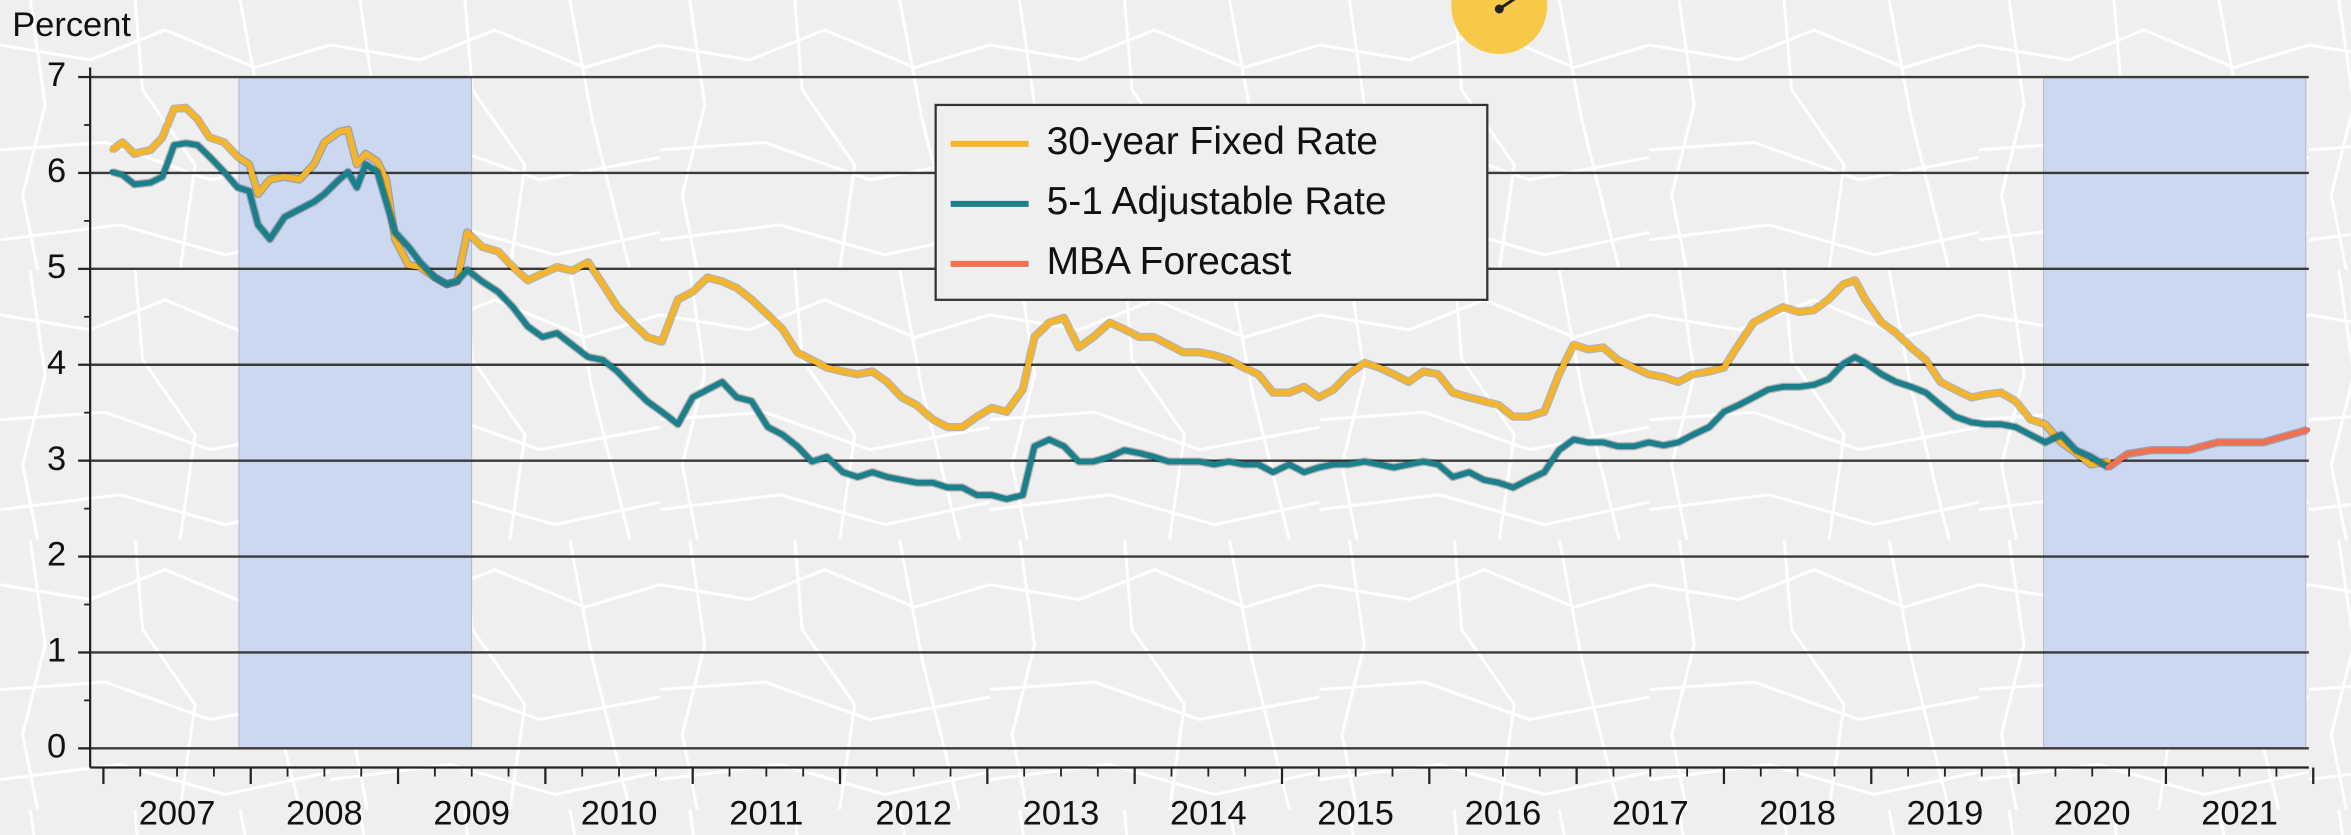  What do you see at coordinates (177, 814) in the screenshot?
I see `x-tick-label: 2007` at bounding box center [177, 814].